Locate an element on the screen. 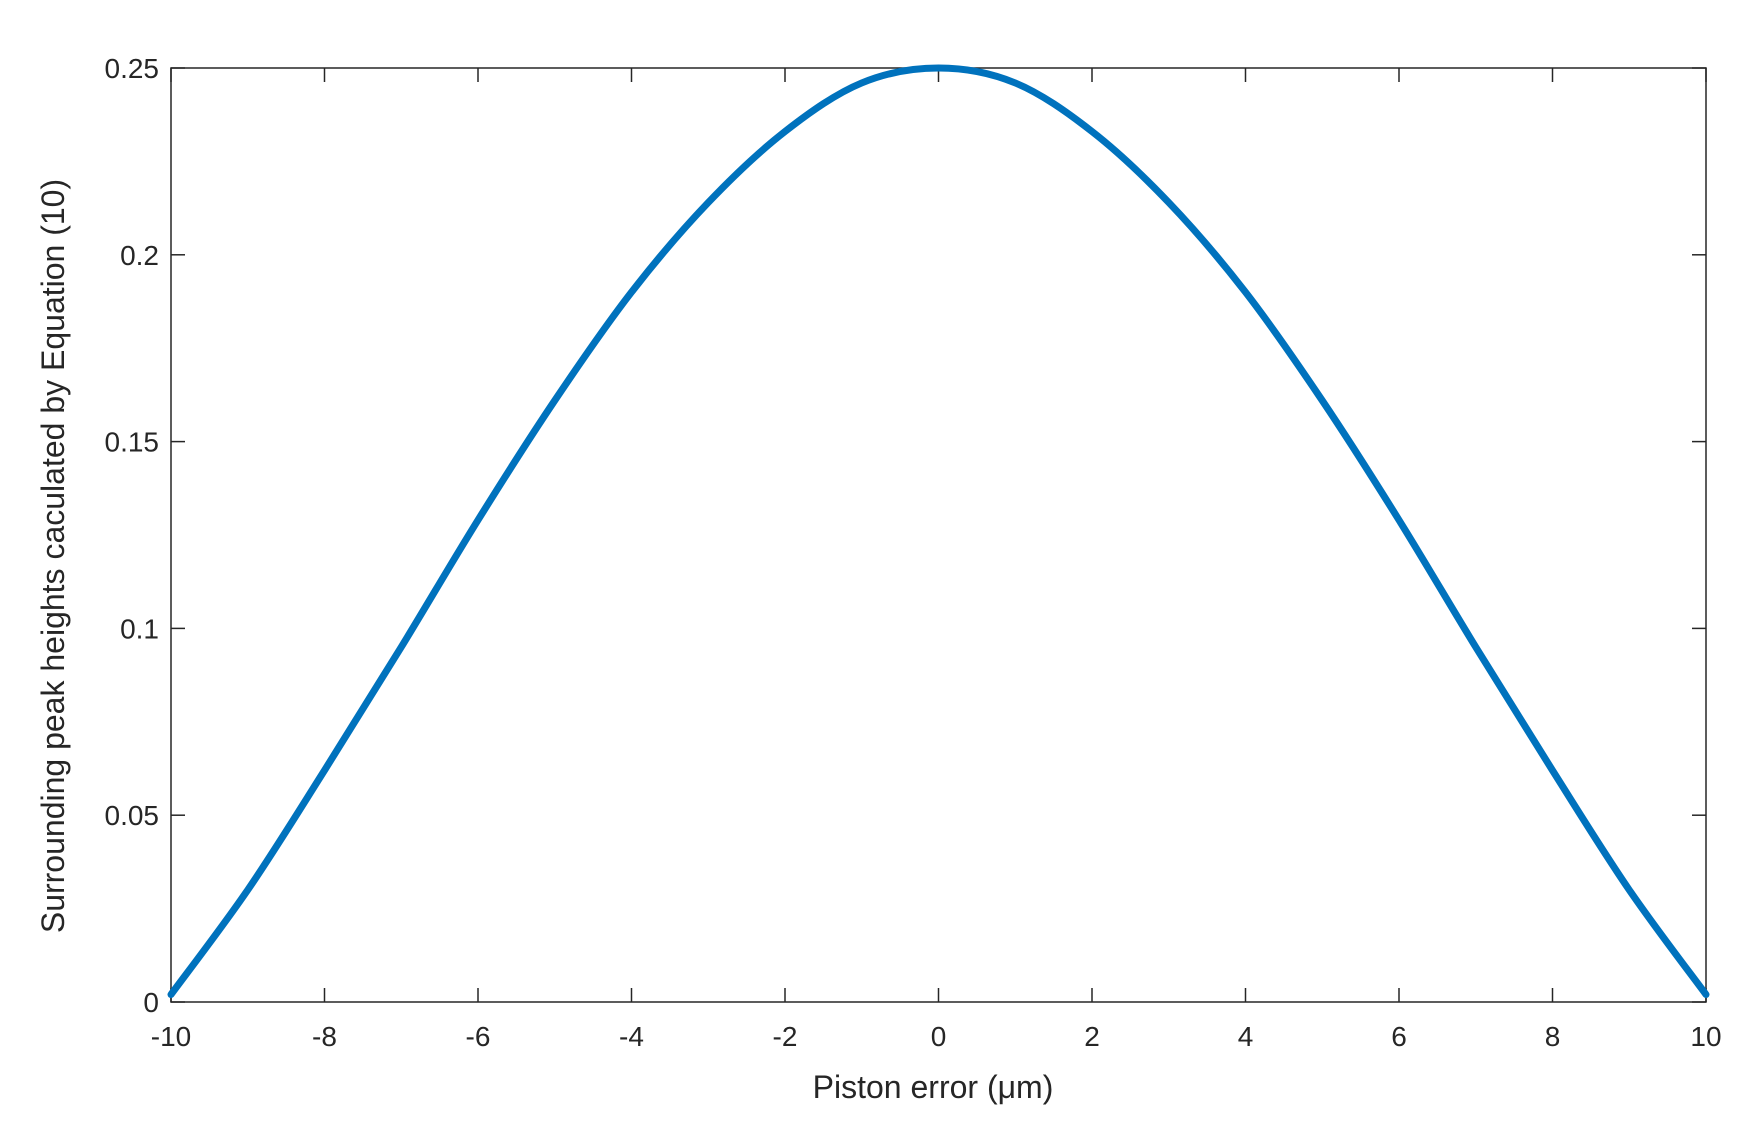  y-tick-label: 0.1 is located at coordinates (139, 628).